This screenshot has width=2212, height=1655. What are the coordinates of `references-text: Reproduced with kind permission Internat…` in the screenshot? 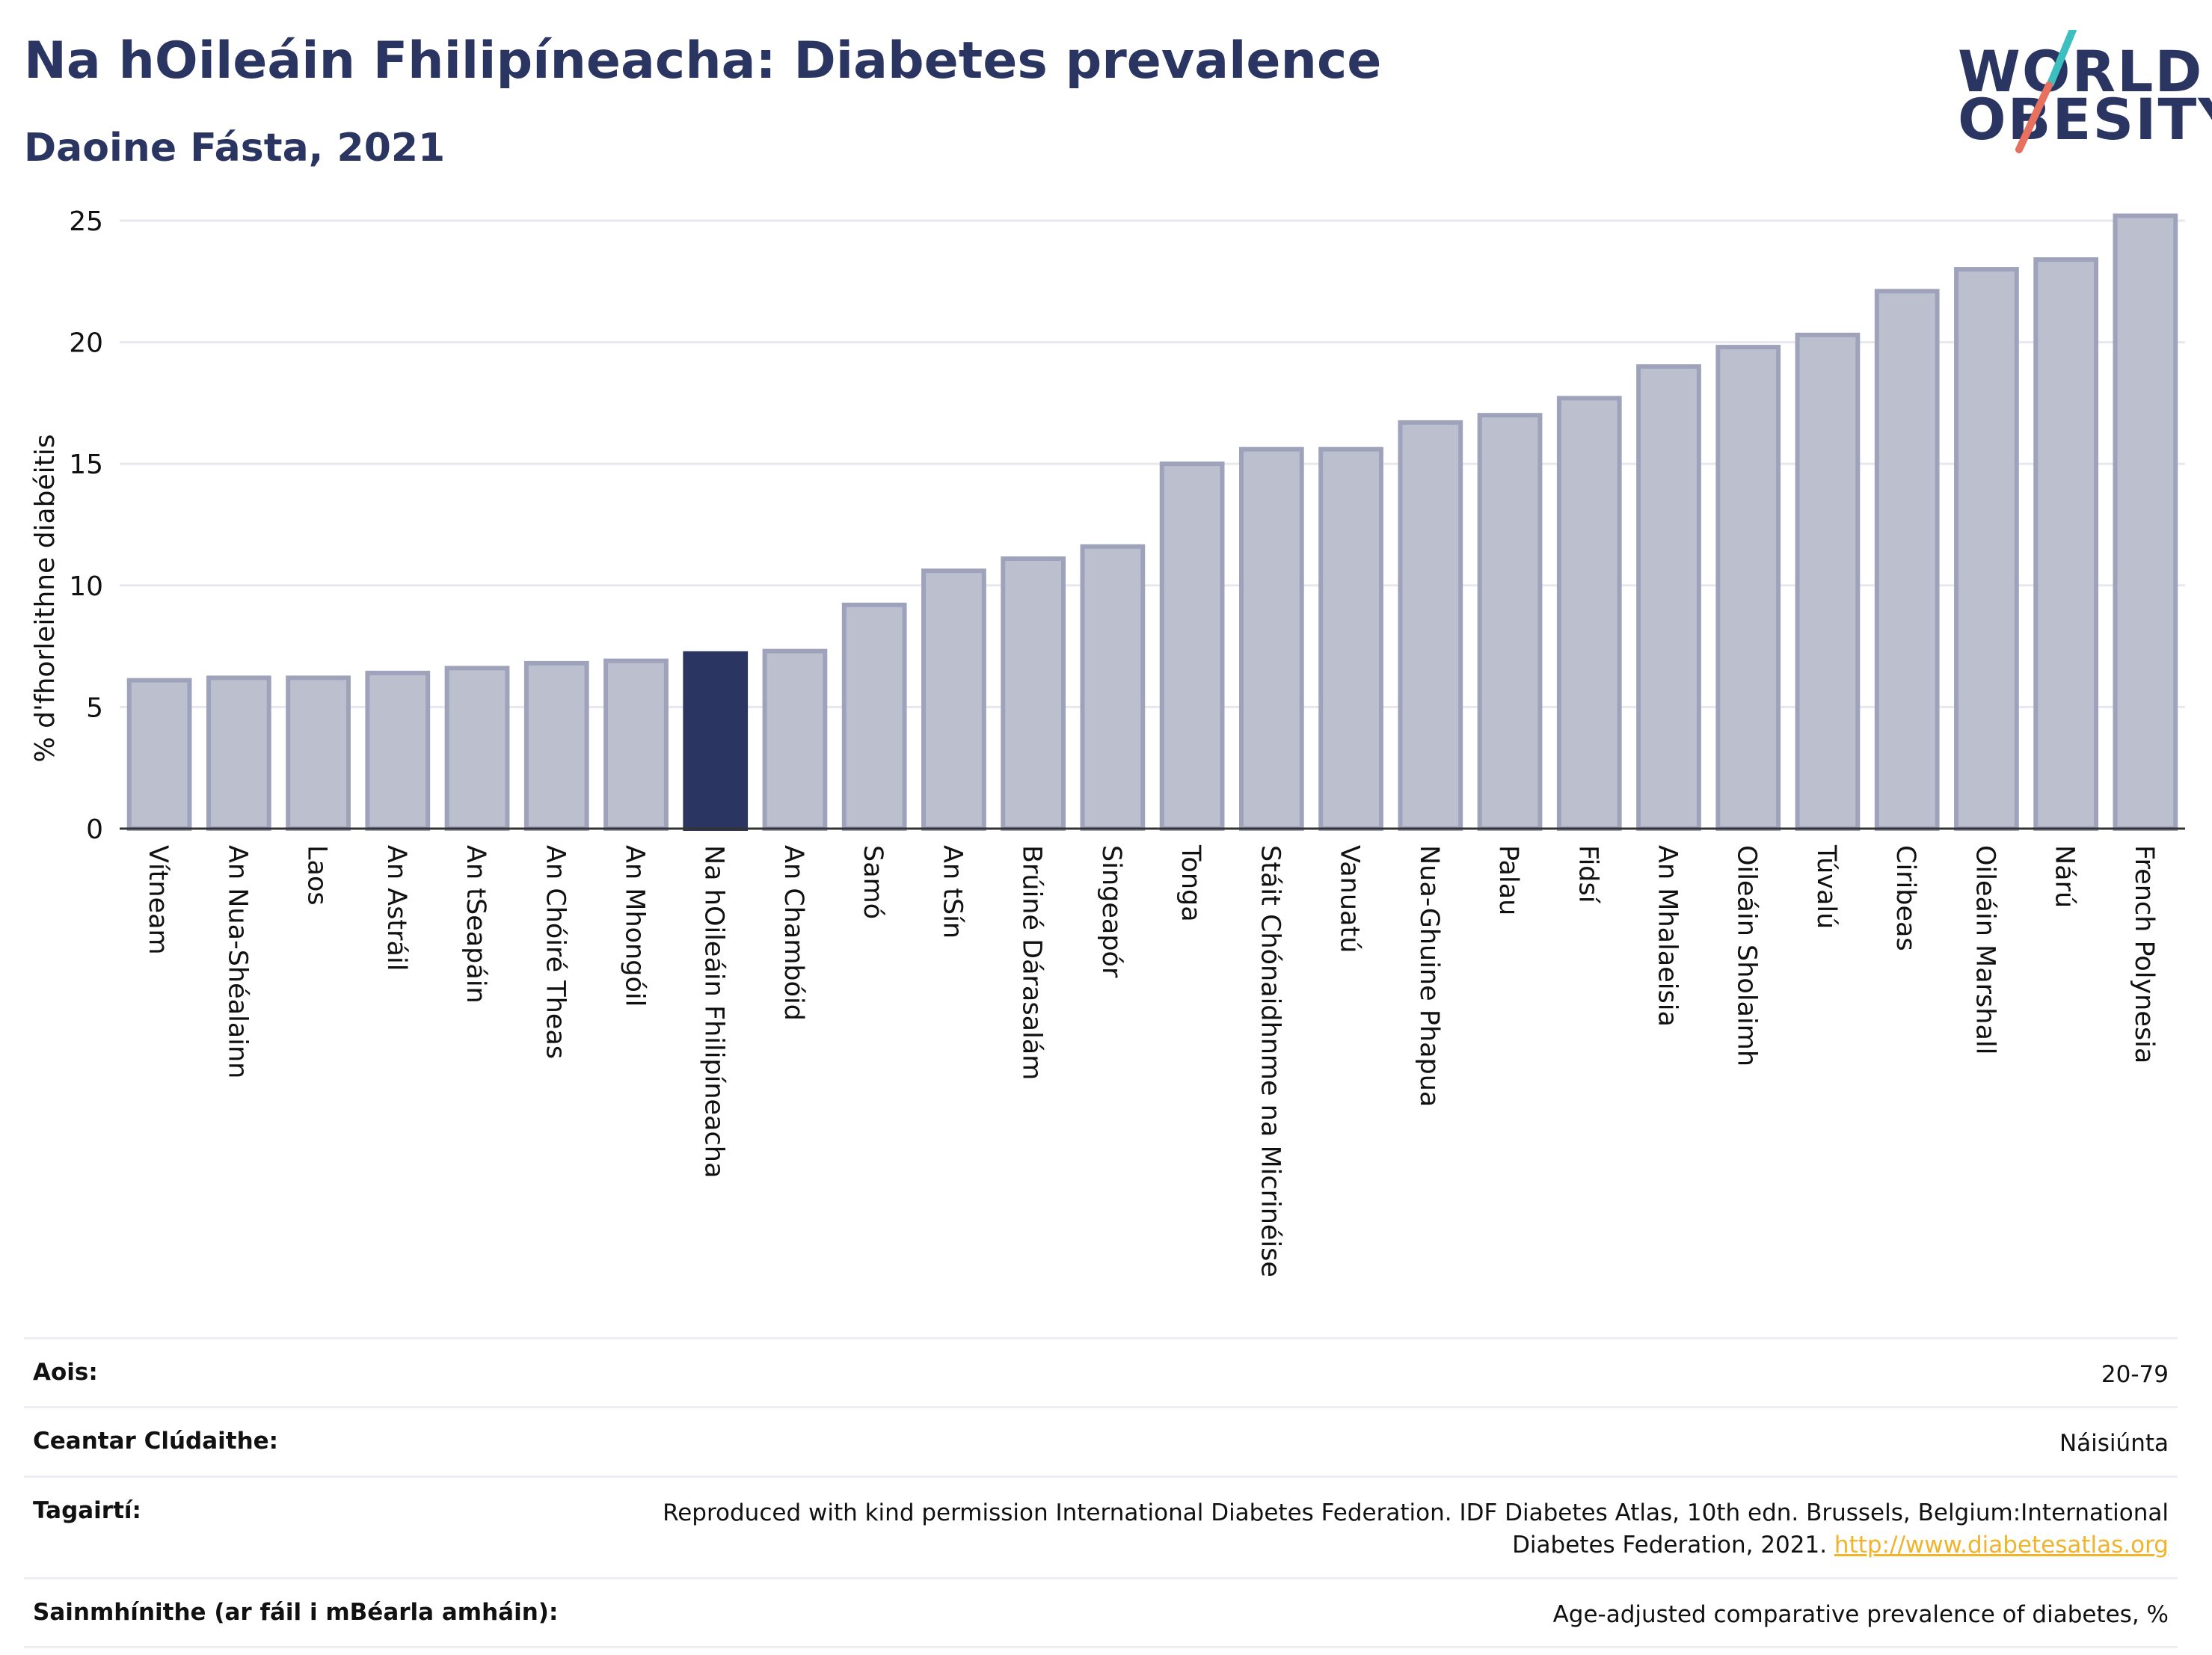 It's located at (1416, 1529).